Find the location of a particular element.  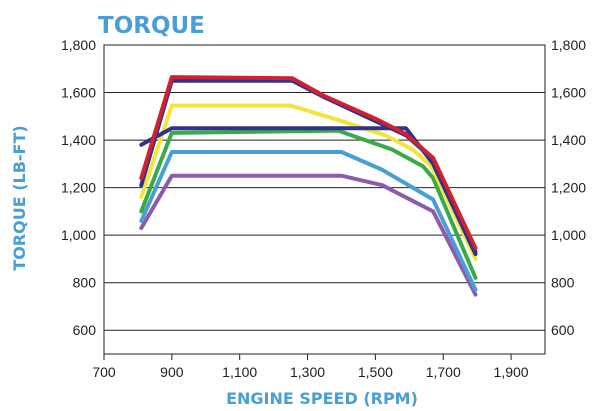

y-tick-label-right: 1,200 is located at coordinates (568, 188).